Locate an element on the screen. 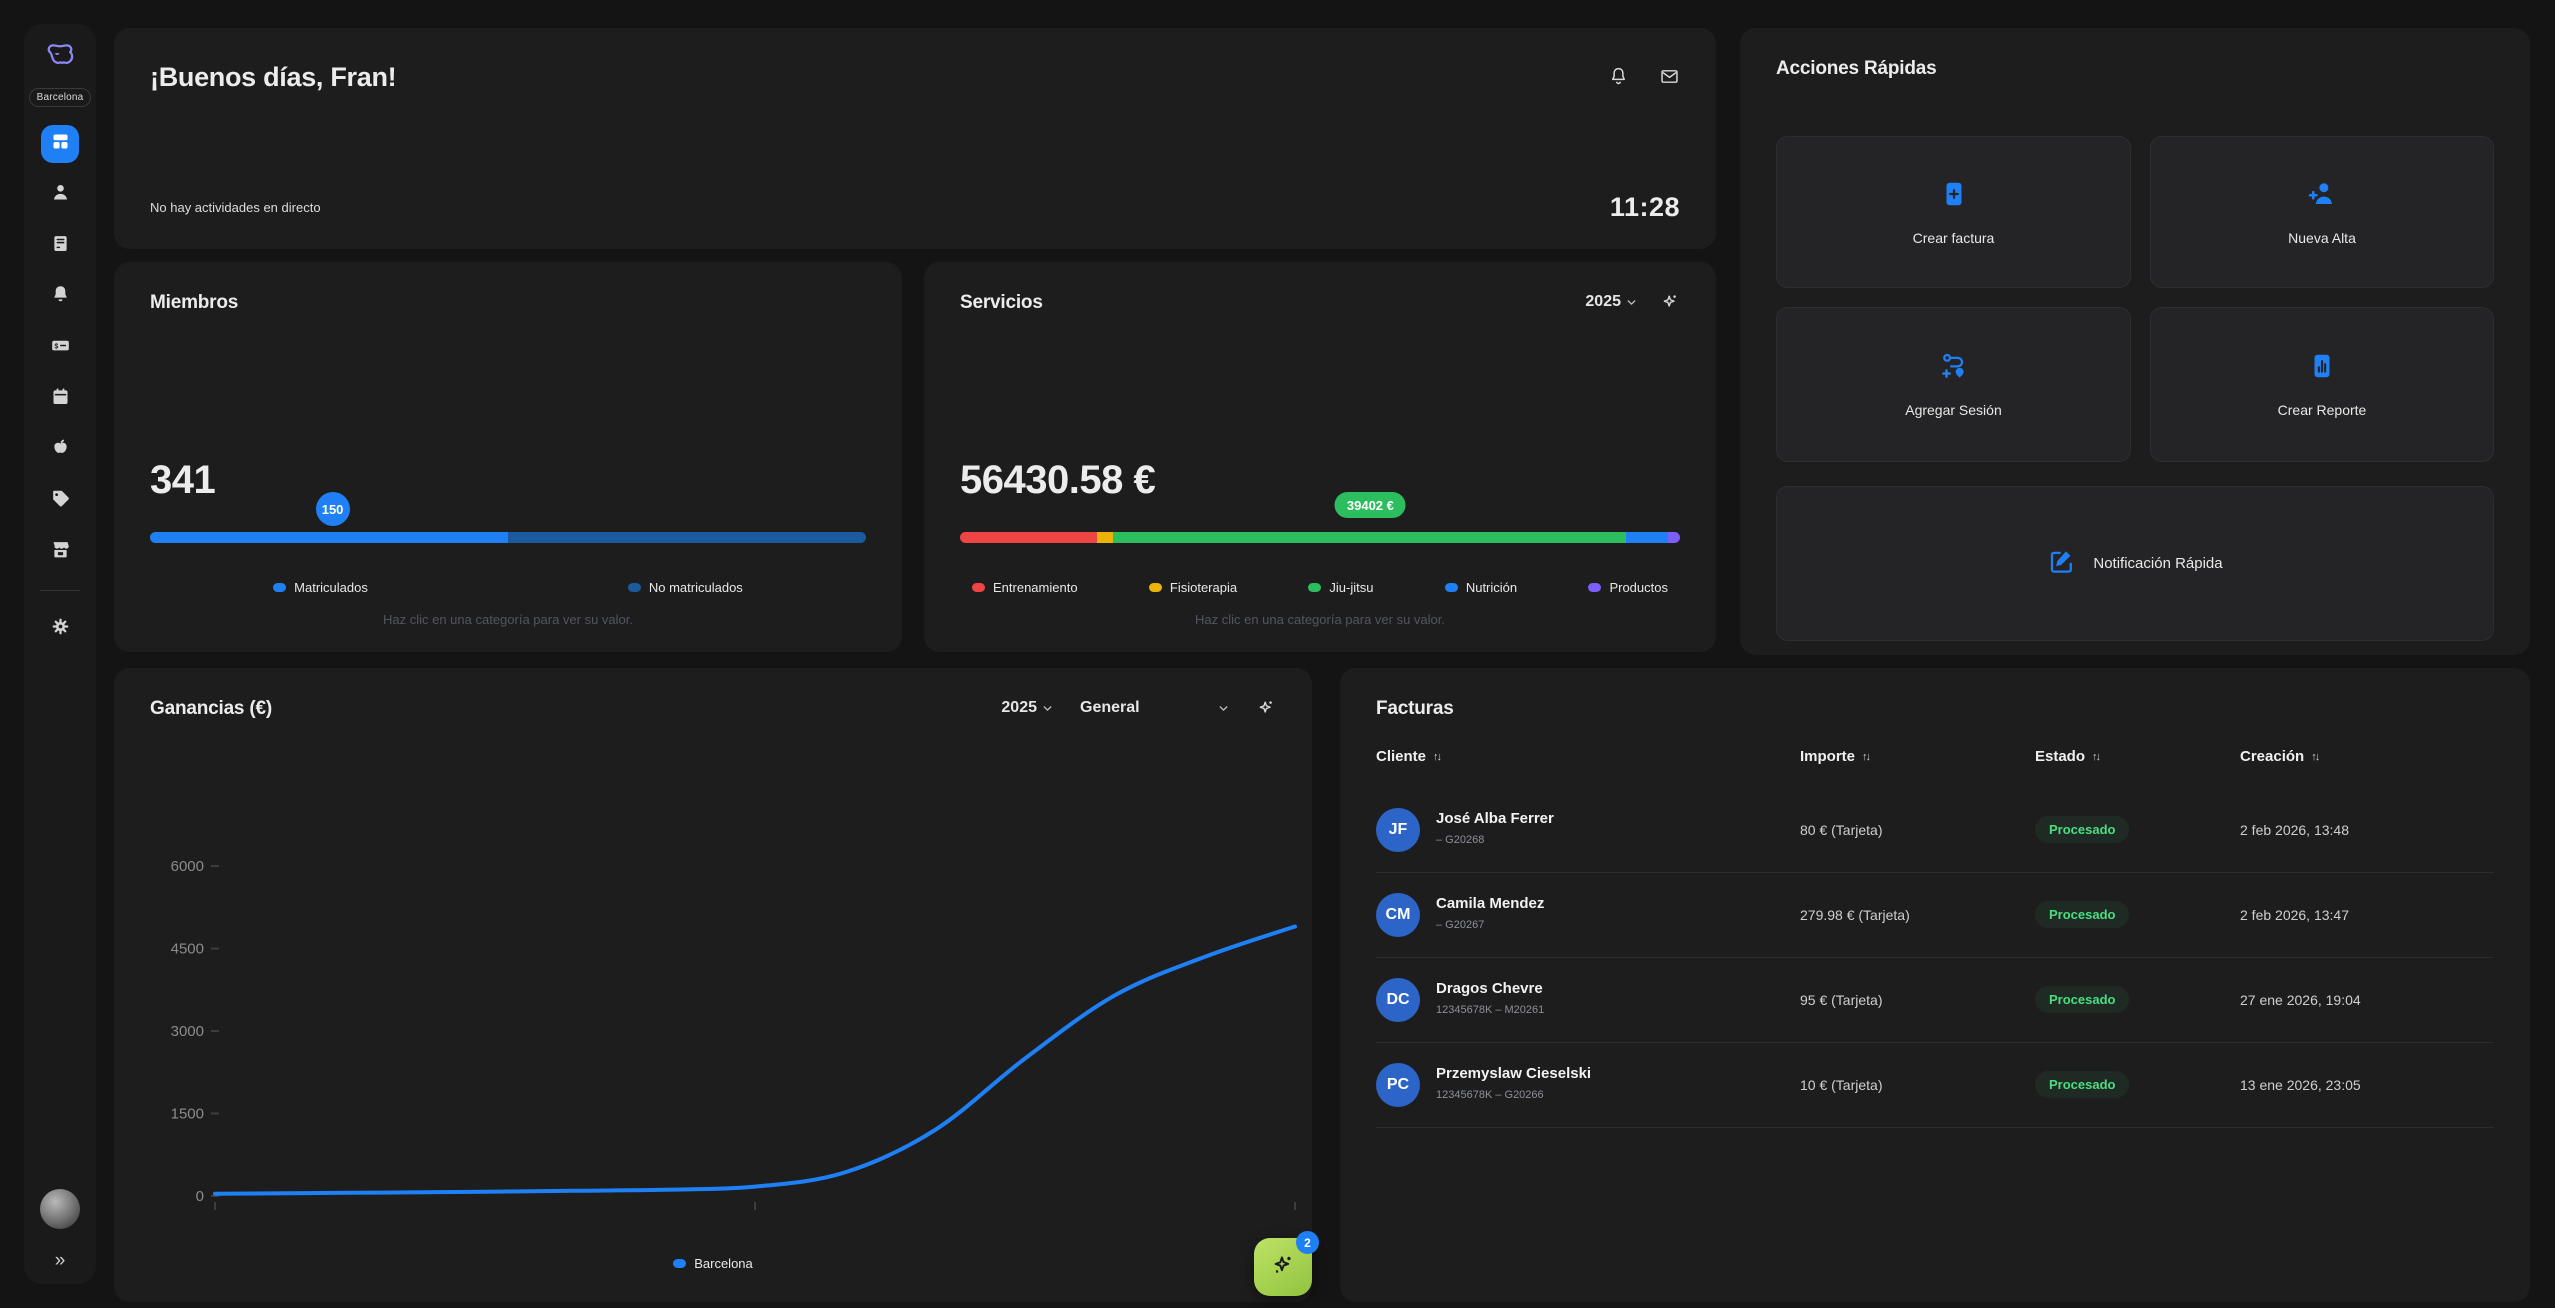 The image size is (2555, 1308). earnings-year-select: 2025 is located at coordinates (1027, 708).